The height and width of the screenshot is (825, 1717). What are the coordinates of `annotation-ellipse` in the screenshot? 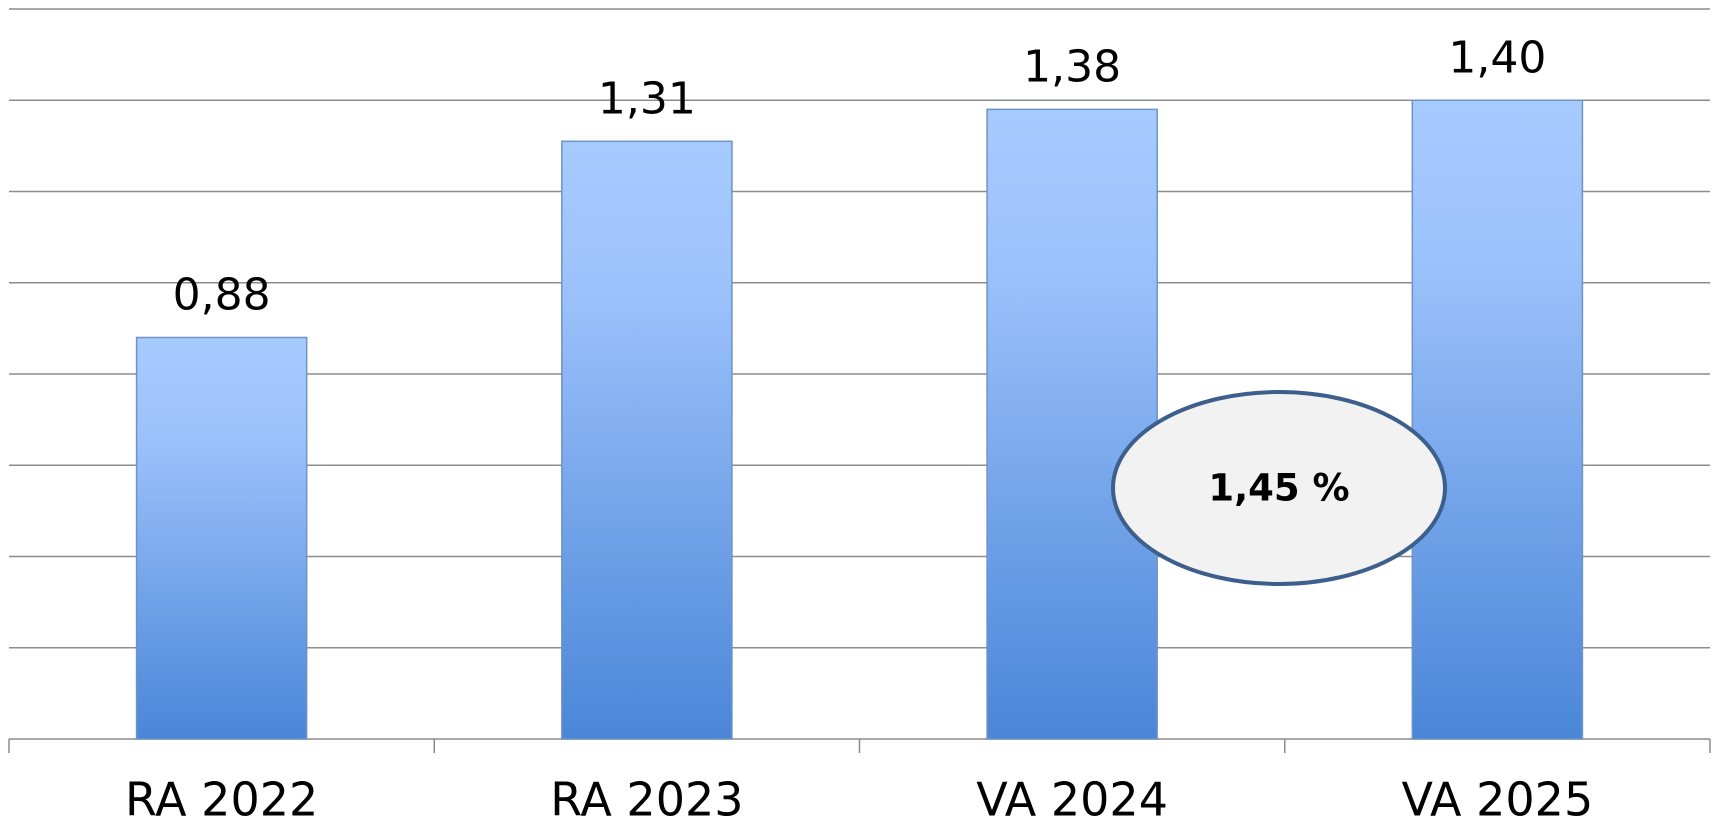 It's located at (1279, 488).